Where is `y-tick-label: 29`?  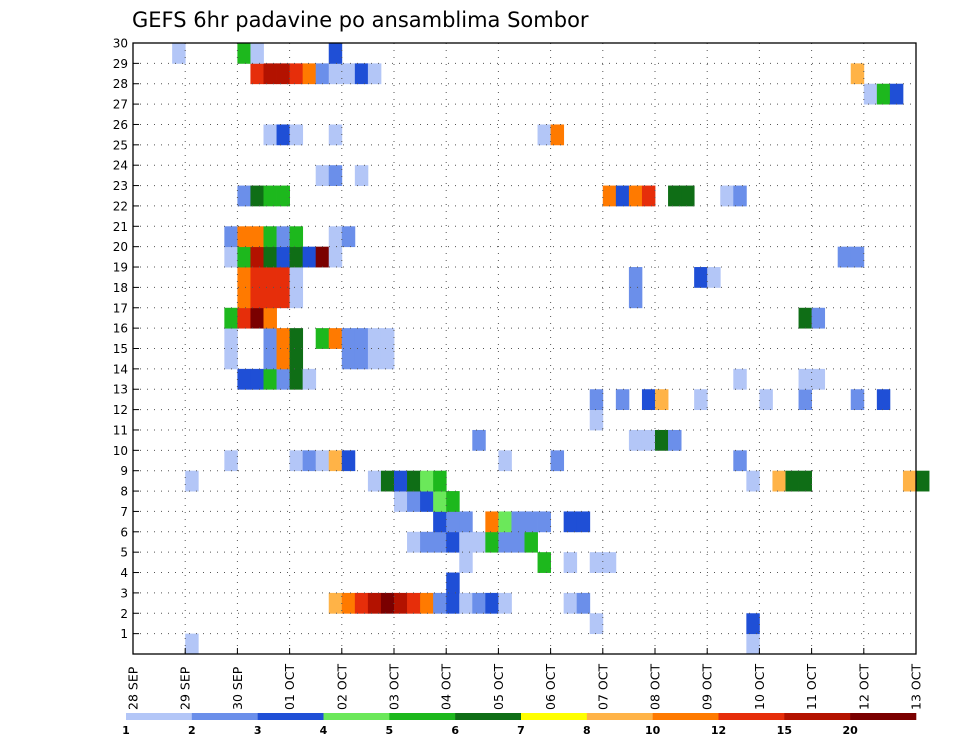
y-tick-label: 29 is located at coordinates (120, 64).